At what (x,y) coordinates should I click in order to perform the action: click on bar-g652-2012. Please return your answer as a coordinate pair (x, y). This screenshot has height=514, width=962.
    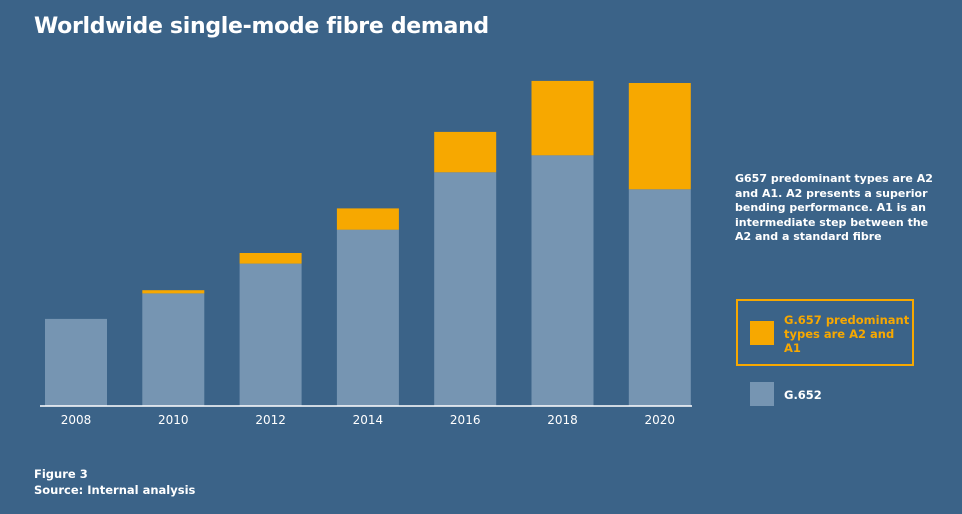
    Looking at the image, I should click on (270, 334).